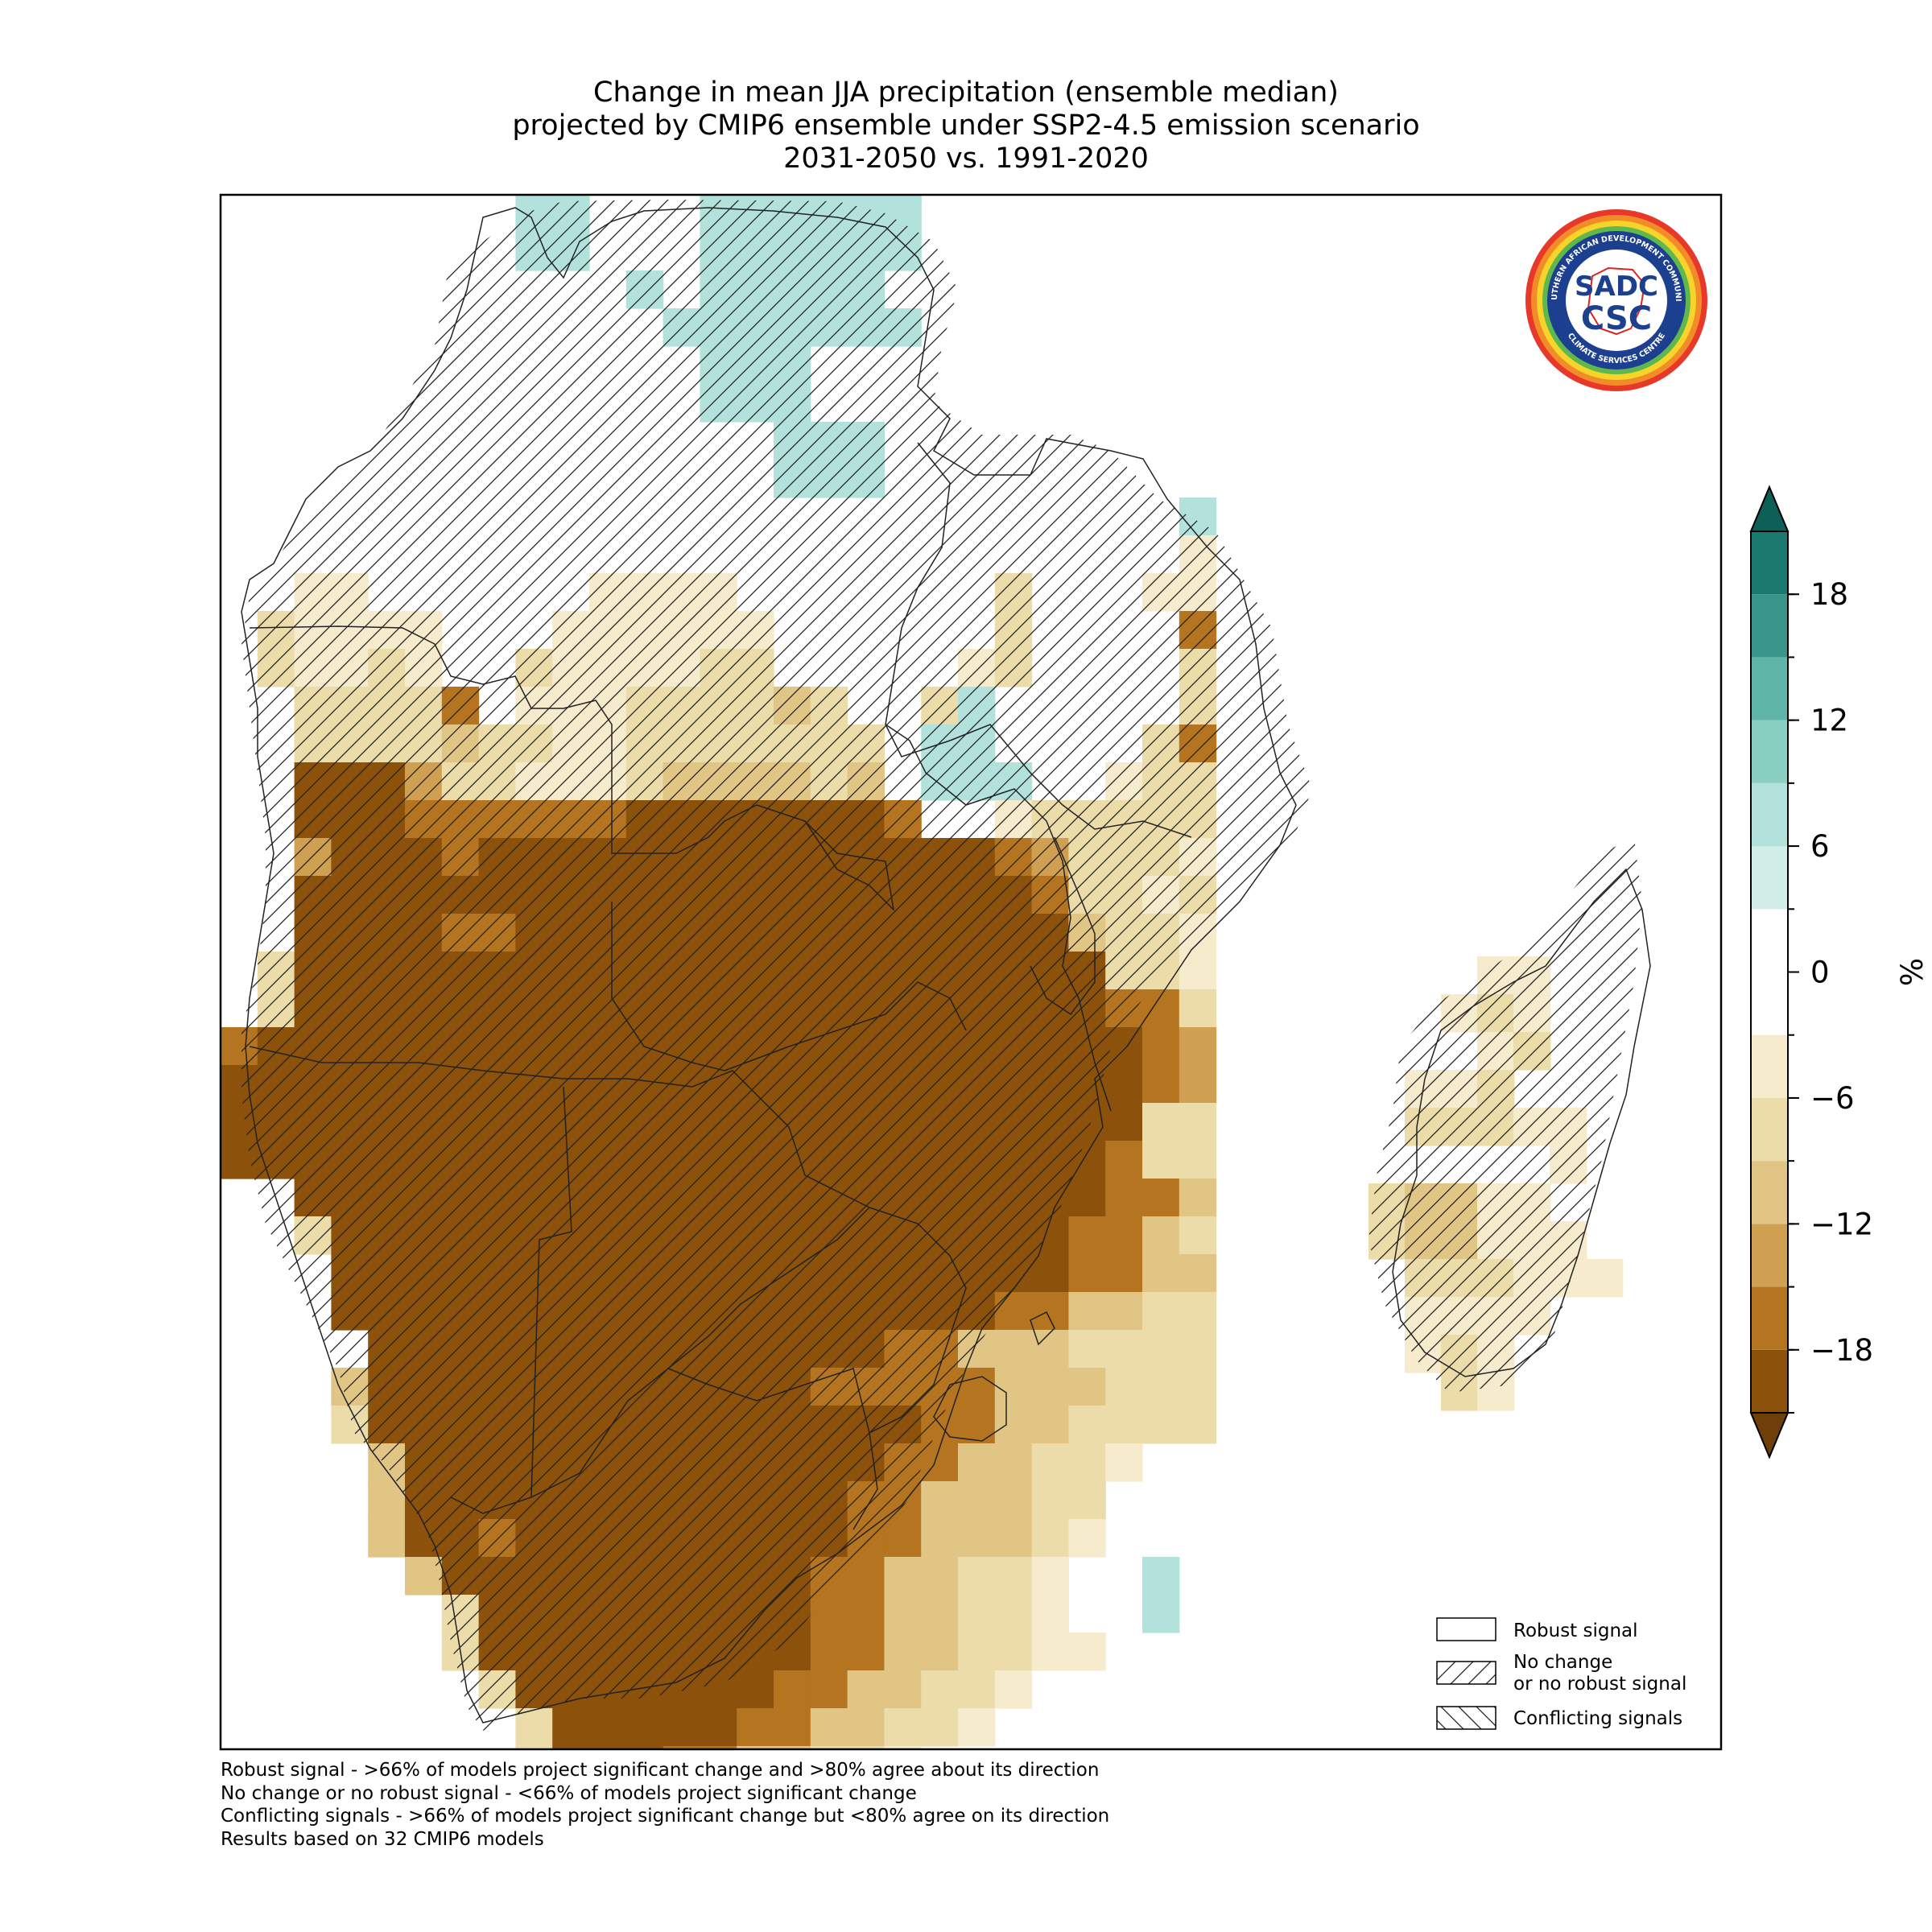 The height and width of the screenshot is (1932, 1932). I want to click on coastline-madagascar, so click(1521, 1122).